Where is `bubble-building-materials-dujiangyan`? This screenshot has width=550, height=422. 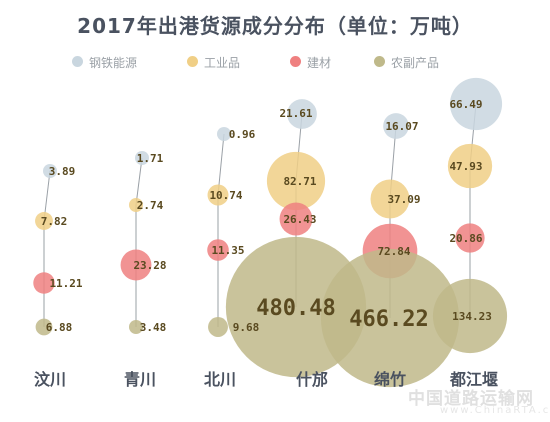
bubble-building-materials-dujiangyan is located at coordinates (470, 238).